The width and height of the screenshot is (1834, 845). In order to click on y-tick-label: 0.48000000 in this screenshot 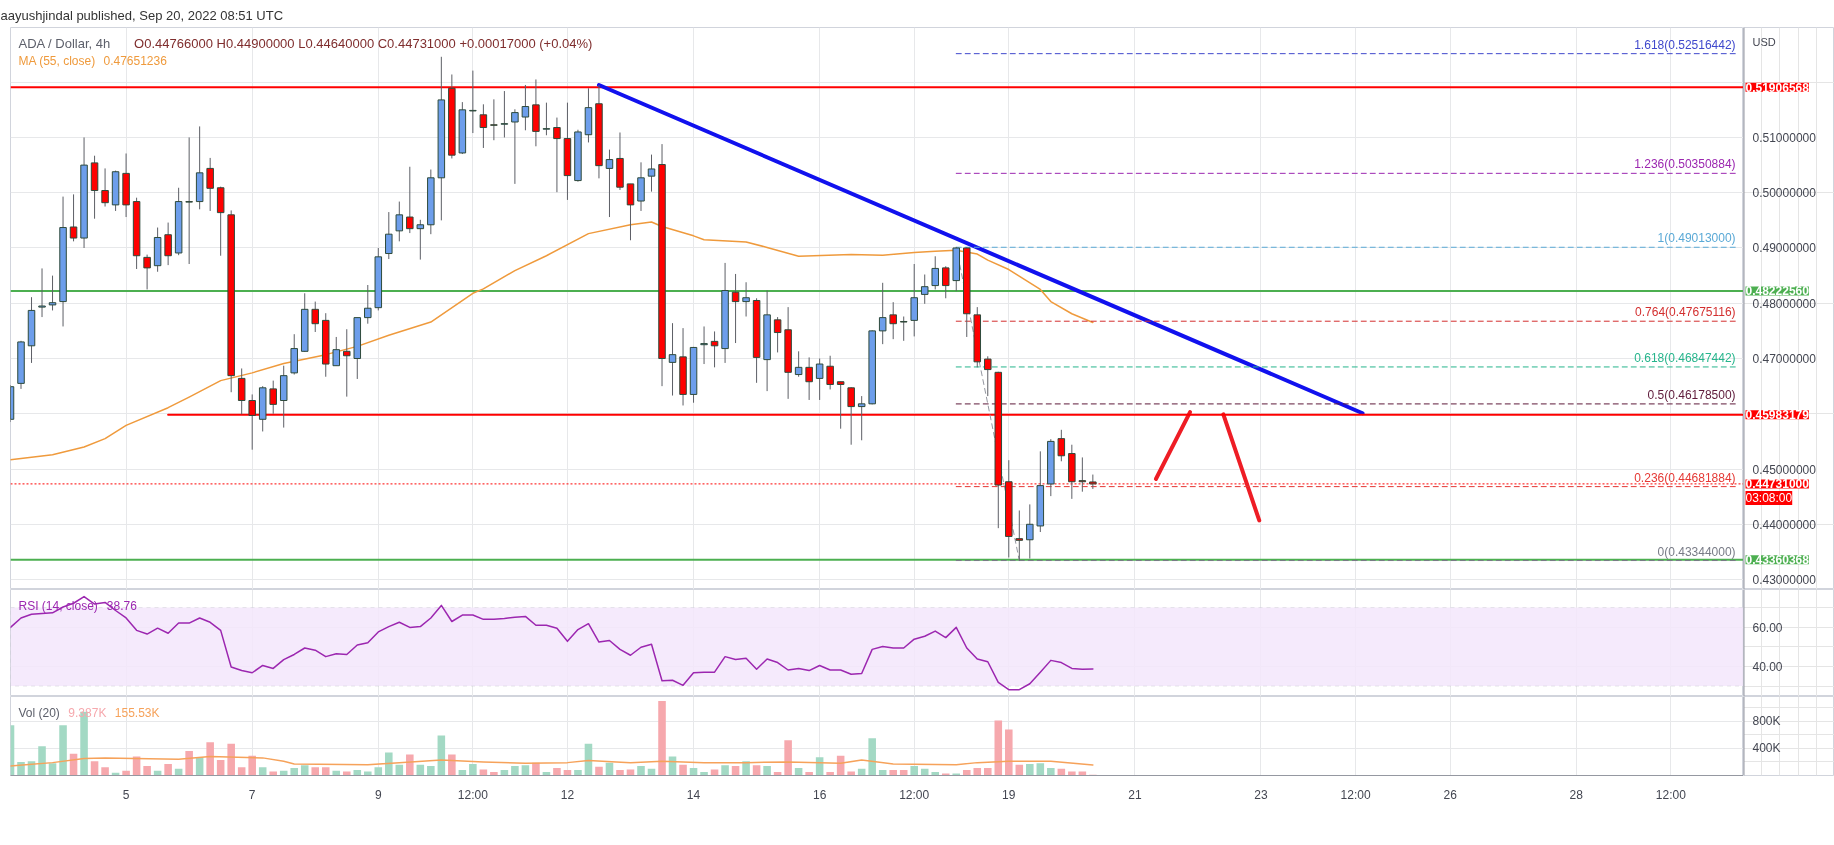, I will do `click(1784, 303)`.